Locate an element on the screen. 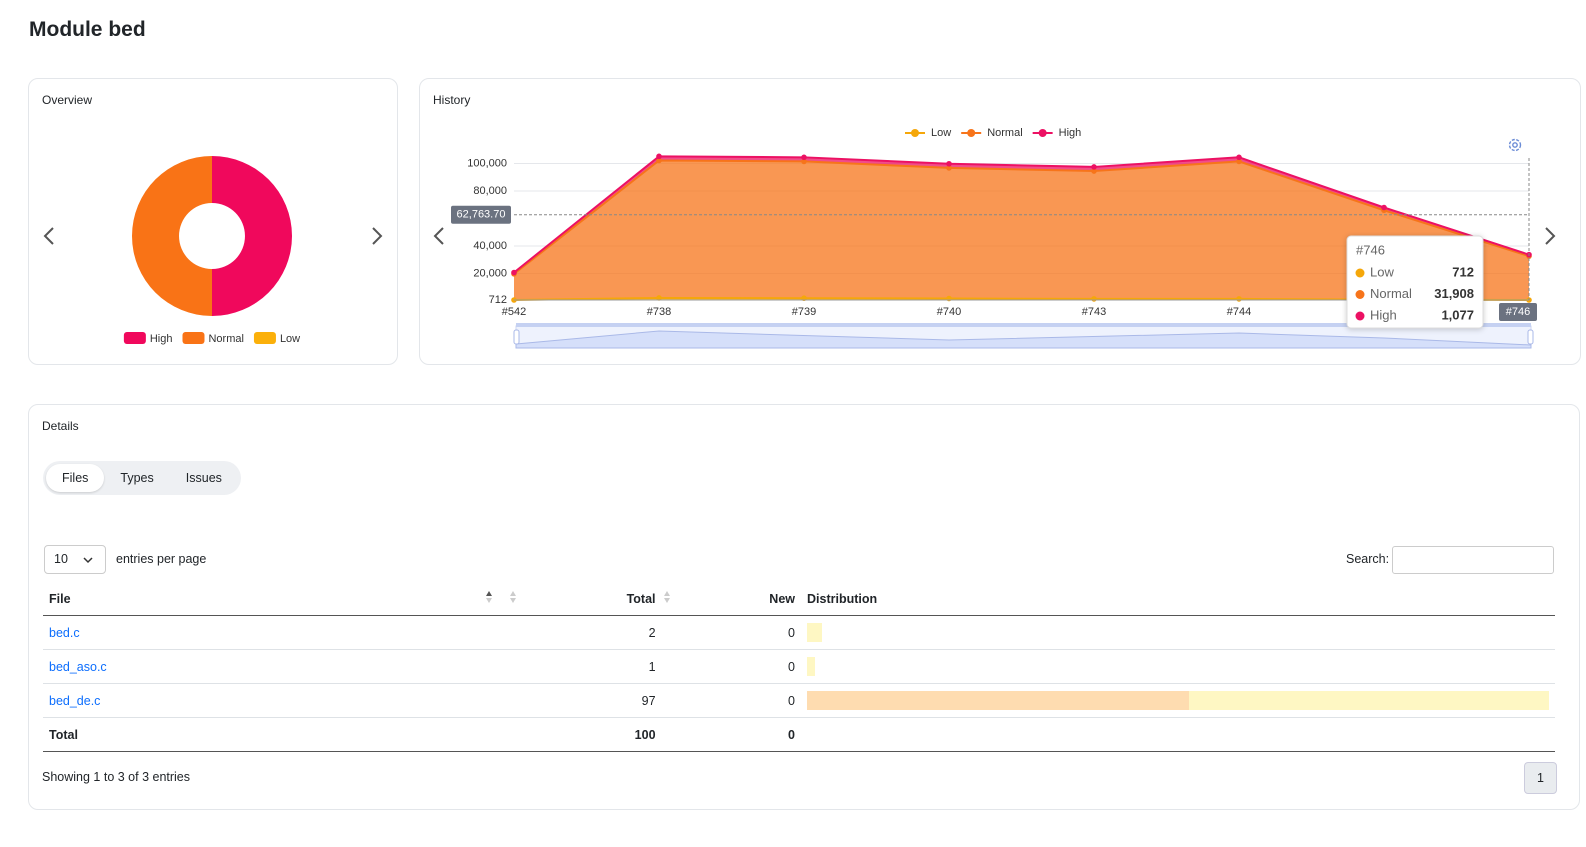  column-header: New is located at coordinates (737, 599).